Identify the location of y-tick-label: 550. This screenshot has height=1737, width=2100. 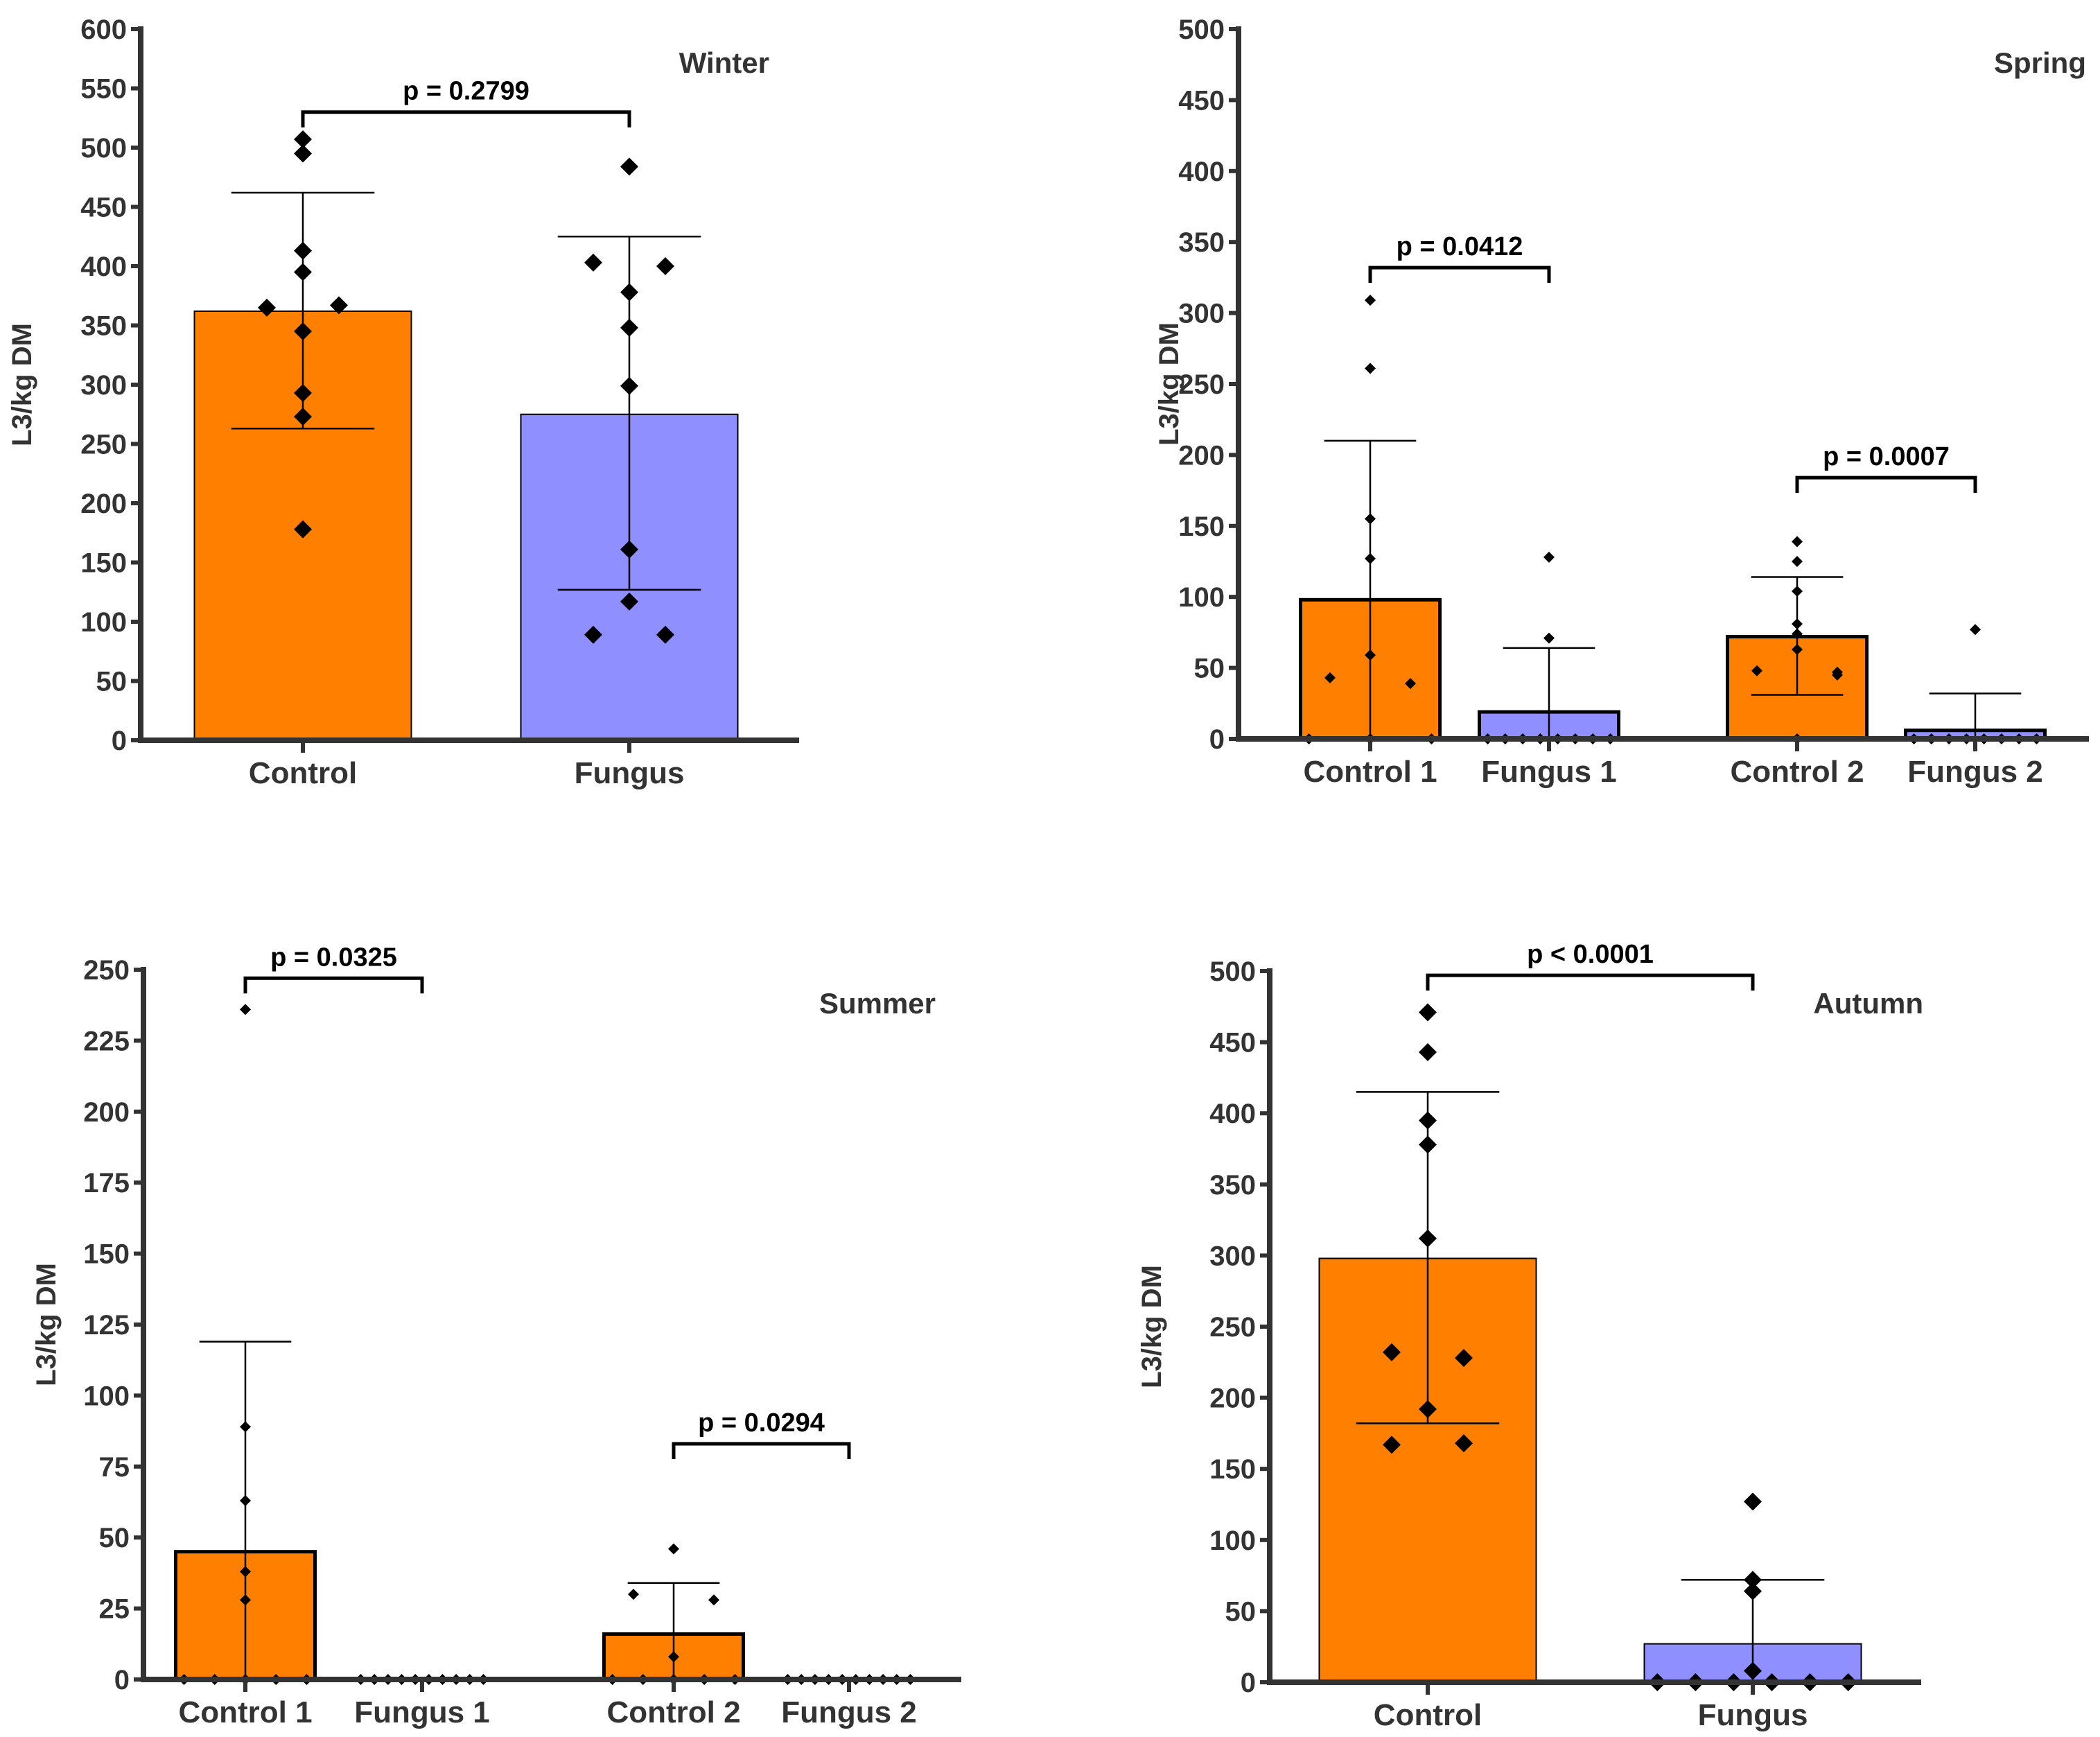
(103, 90).